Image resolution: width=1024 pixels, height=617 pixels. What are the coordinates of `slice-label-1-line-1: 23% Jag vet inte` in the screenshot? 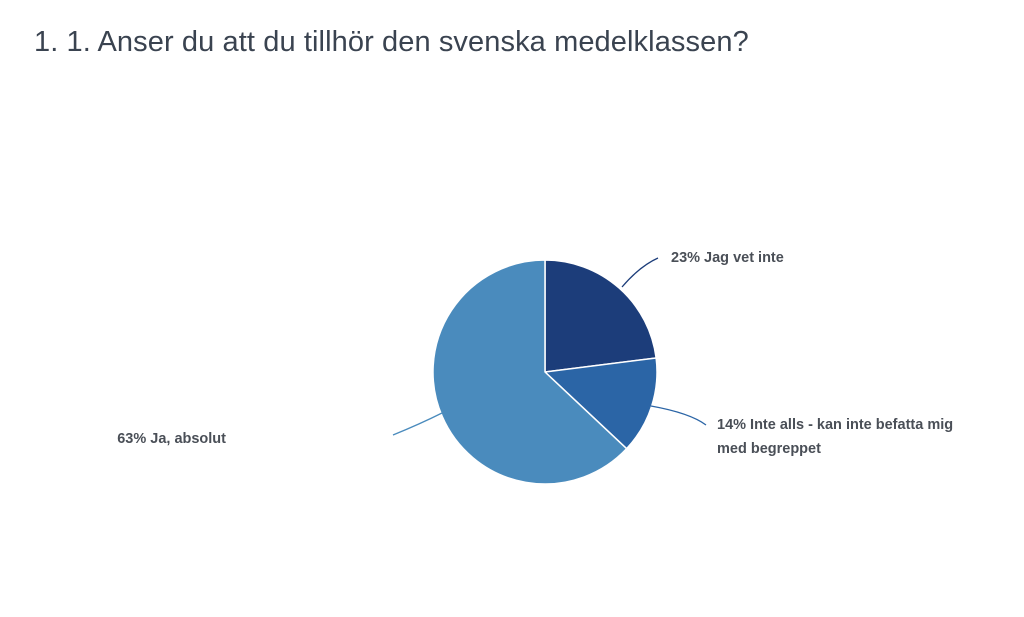 It's located at (727, 258).